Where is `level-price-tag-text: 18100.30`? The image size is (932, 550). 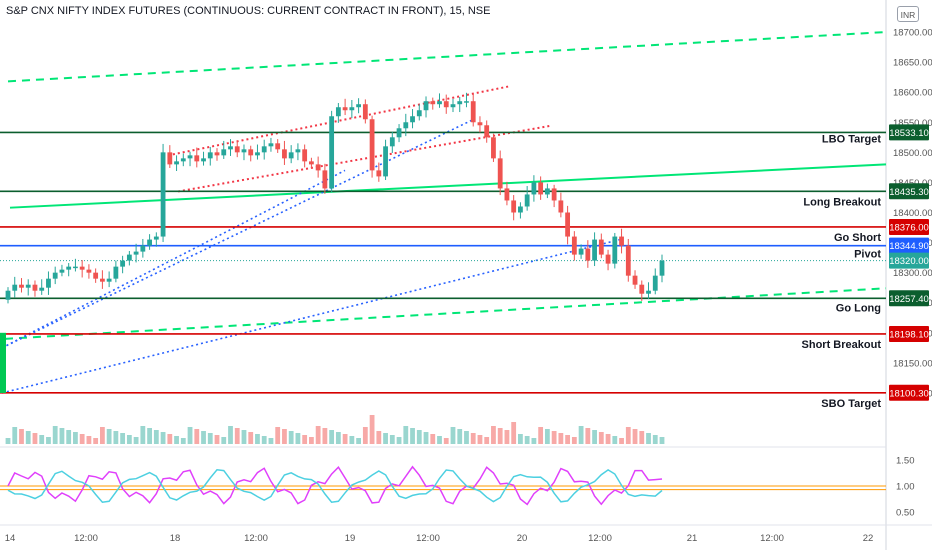
level-price-tag-text: 18100.30 is located at coordinates (909, 393).